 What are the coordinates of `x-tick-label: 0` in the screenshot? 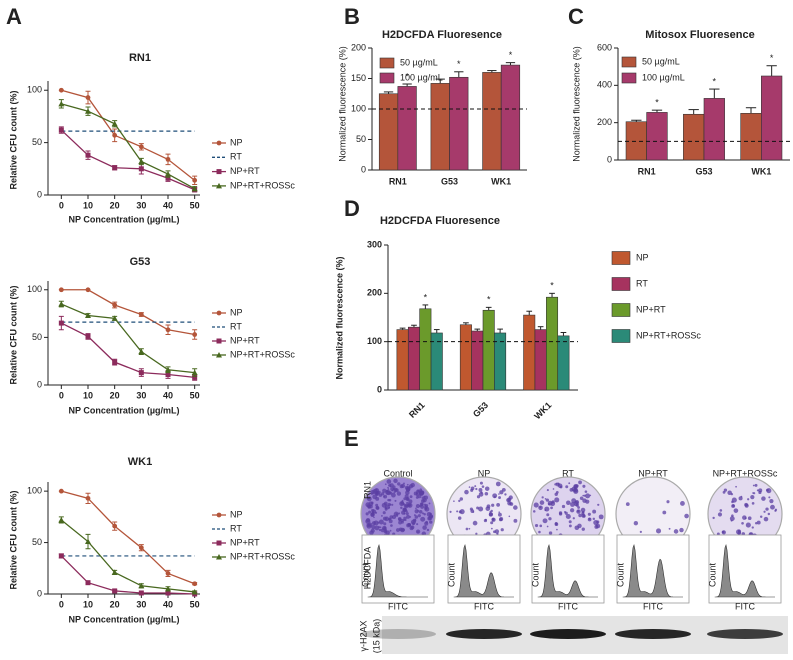 It's located at (61, 205).